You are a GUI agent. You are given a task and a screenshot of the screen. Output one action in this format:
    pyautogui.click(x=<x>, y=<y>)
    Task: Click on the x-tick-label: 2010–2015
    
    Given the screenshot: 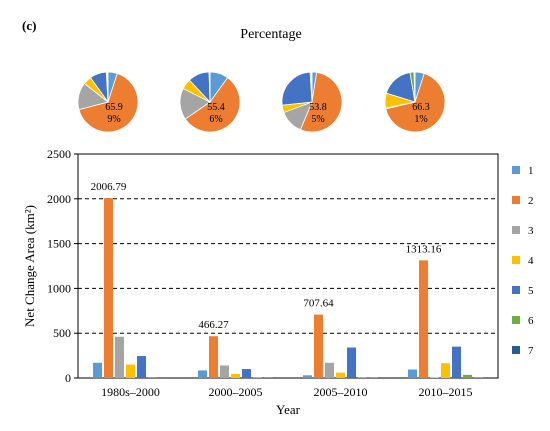 What is the action you would take?
    pyautogui.click(x=446, y=392)
    